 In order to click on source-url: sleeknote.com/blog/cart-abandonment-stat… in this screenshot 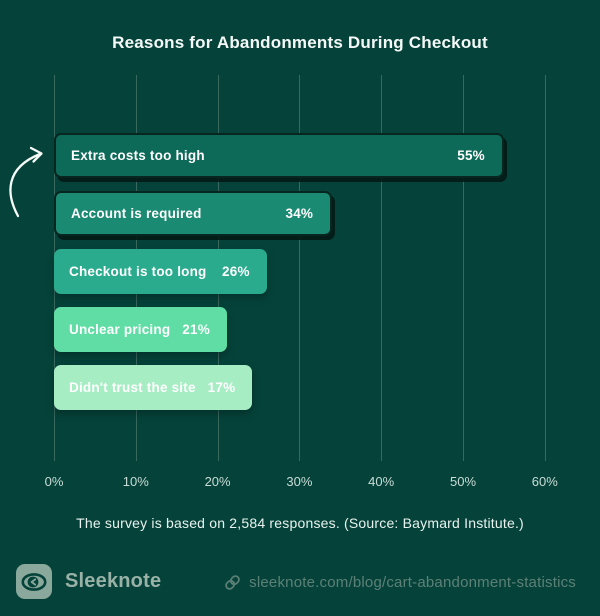, I will do `click(400, 582)`.